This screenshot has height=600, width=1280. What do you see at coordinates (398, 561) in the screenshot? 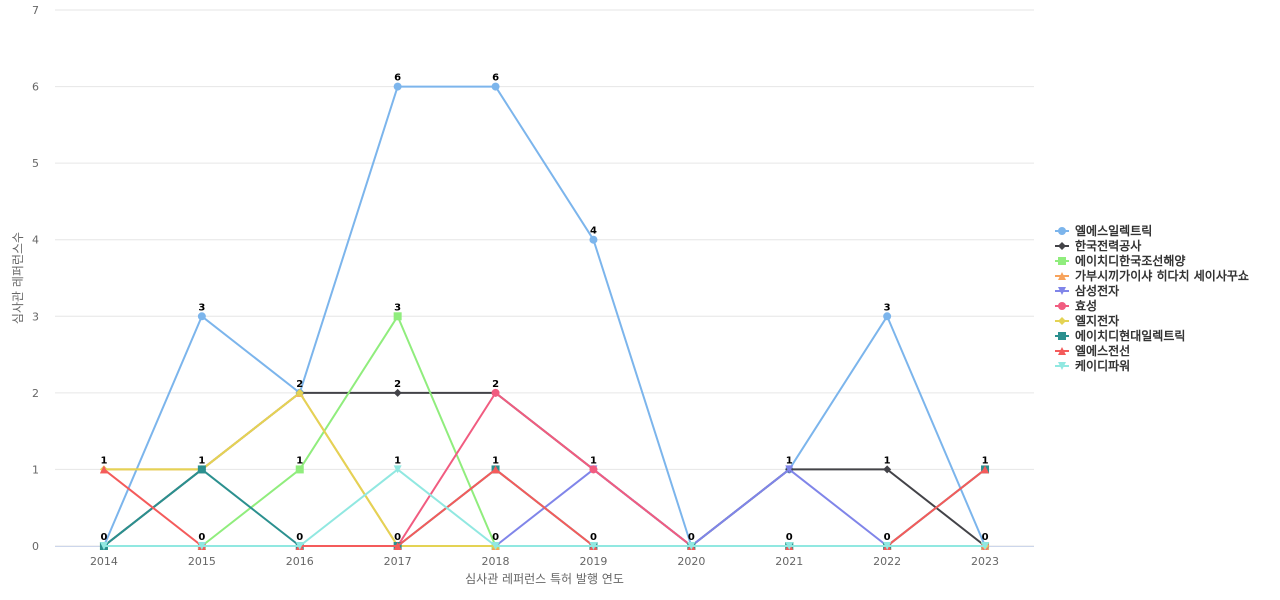
I see `x-tick-label: 2017` at bounding box center [398, 561].